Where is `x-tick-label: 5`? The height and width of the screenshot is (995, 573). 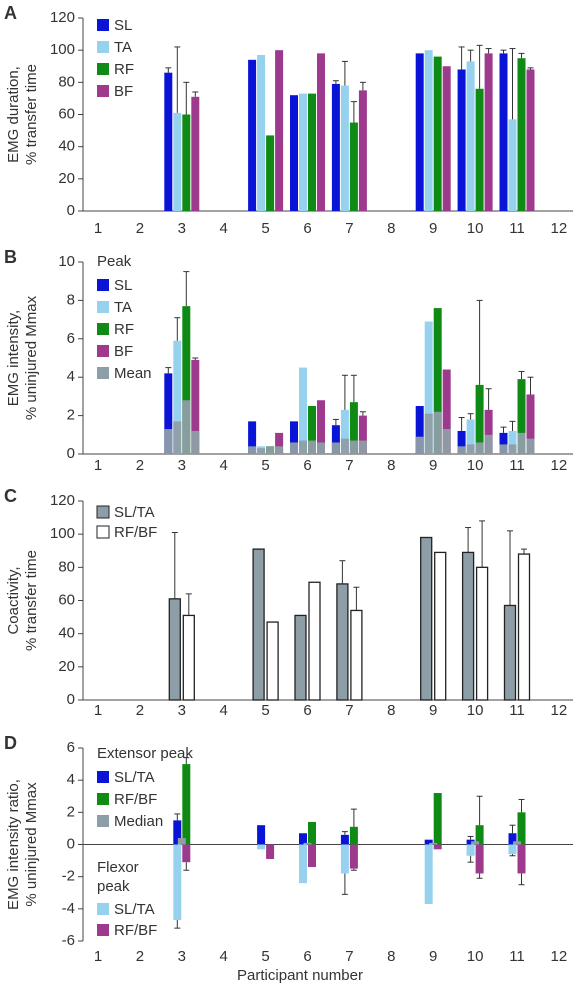 x-tick-label: 5 is located at coordinates (265, 465).